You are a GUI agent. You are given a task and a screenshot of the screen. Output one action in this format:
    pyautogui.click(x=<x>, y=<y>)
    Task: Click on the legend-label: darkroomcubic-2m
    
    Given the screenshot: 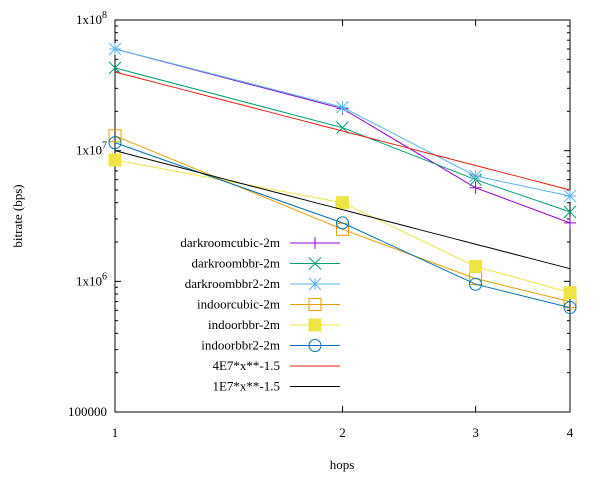 What is the action you would take?
    pyautogui.click(x=230, y=242)
    